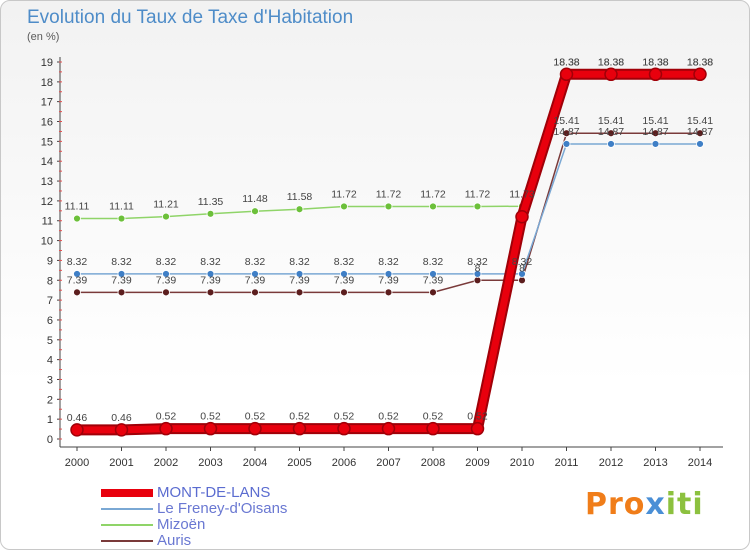  I want to click on x-tick-label: 2013, so click(655, 463).